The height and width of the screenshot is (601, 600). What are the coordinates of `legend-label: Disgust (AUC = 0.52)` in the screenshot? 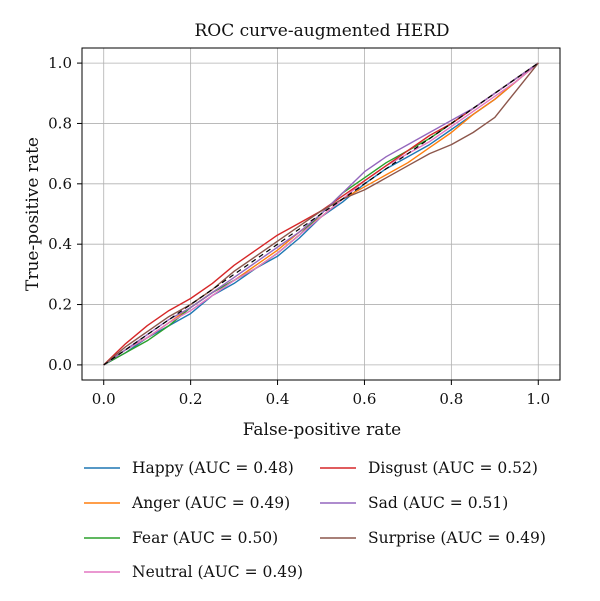 It's located at (453, 468).